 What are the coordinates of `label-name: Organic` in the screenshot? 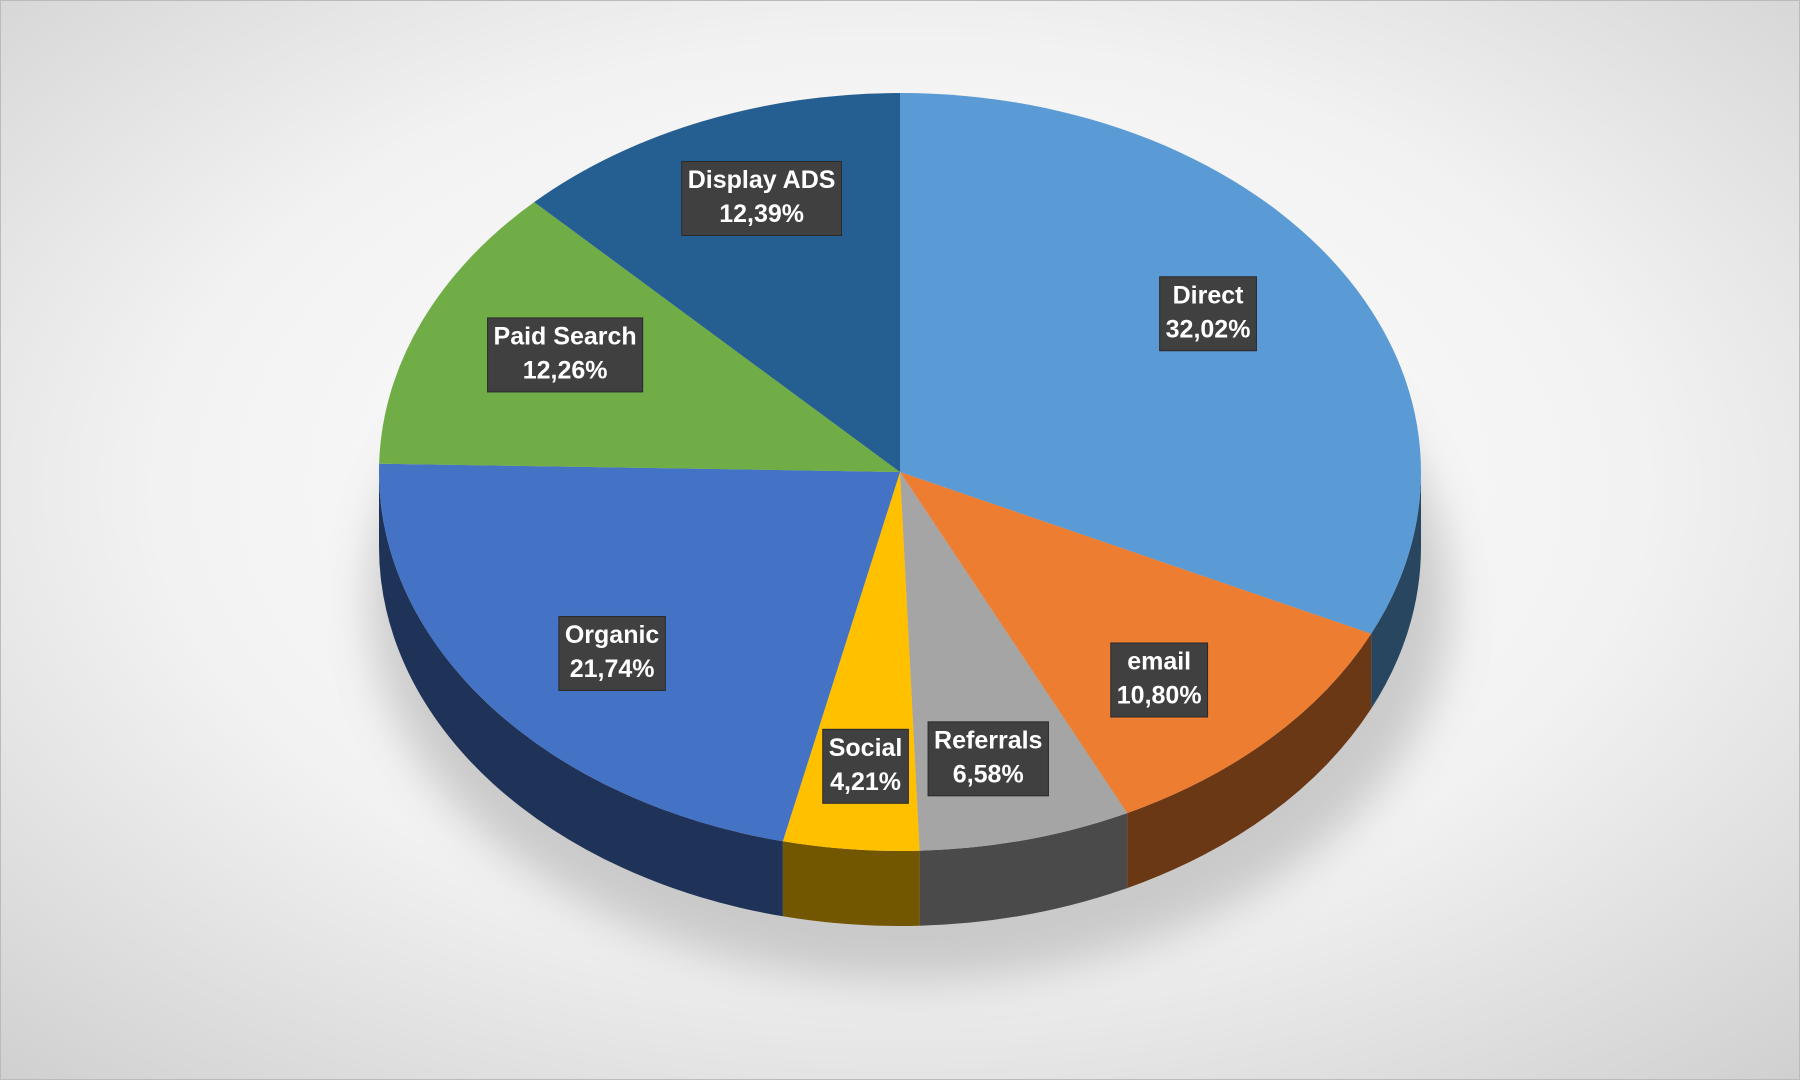 It's located at (612, 635).